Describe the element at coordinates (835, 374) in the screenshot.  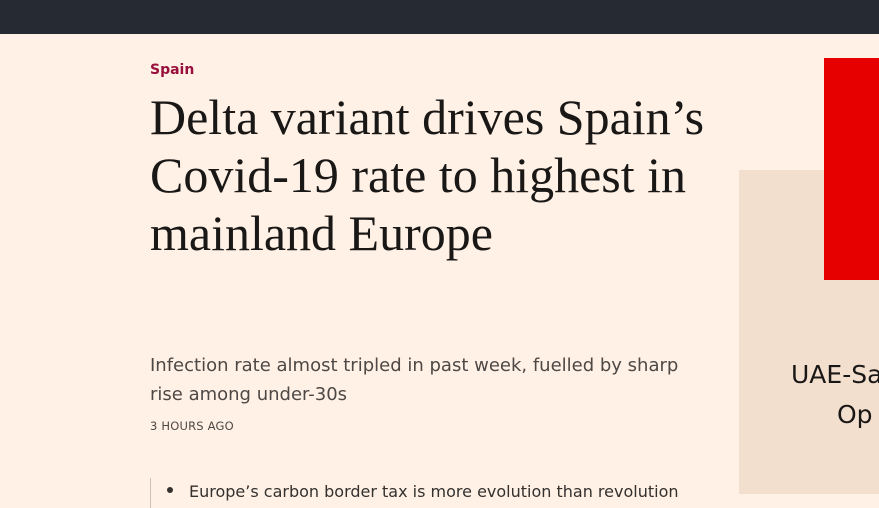
I see `advert-headline-line1: UAE-Sa` at that location.